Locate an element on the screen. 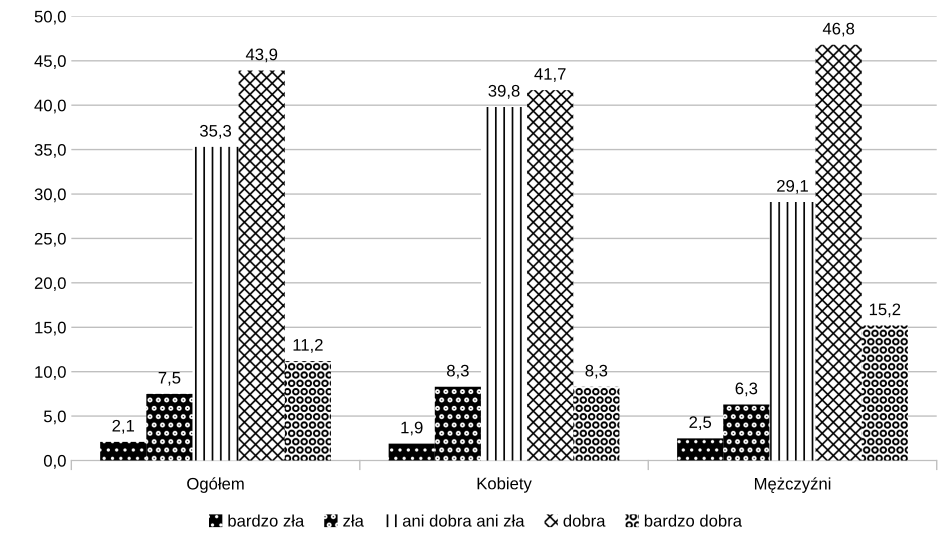 This screenshot has height=545, width=951. y-tick-label: 35,0 is located at coordinates (50, 151).